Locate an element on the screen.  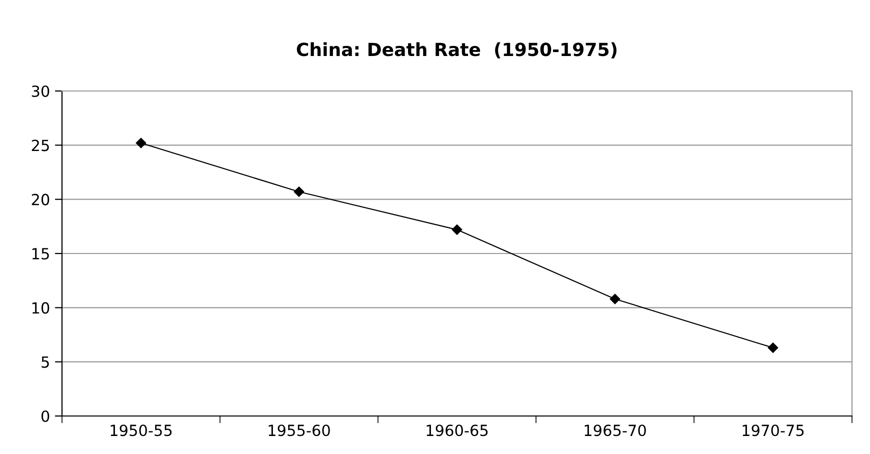
y-tick-label: 20 is located at coordinates (41, 200).